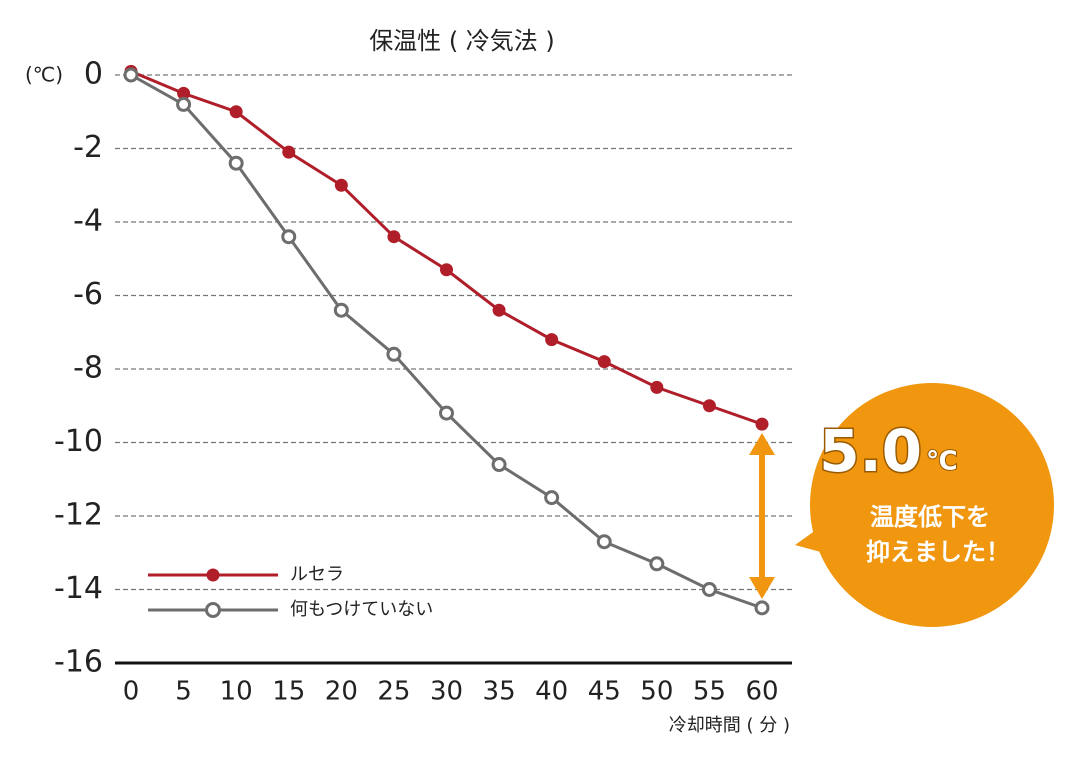 Image resolution: width=1080 pixels, height=762 pixels. What do you see at coordinates (930, 517) in the screenshot?
I see `callout-text: 温度低下を` at bounding box center [930, 517].